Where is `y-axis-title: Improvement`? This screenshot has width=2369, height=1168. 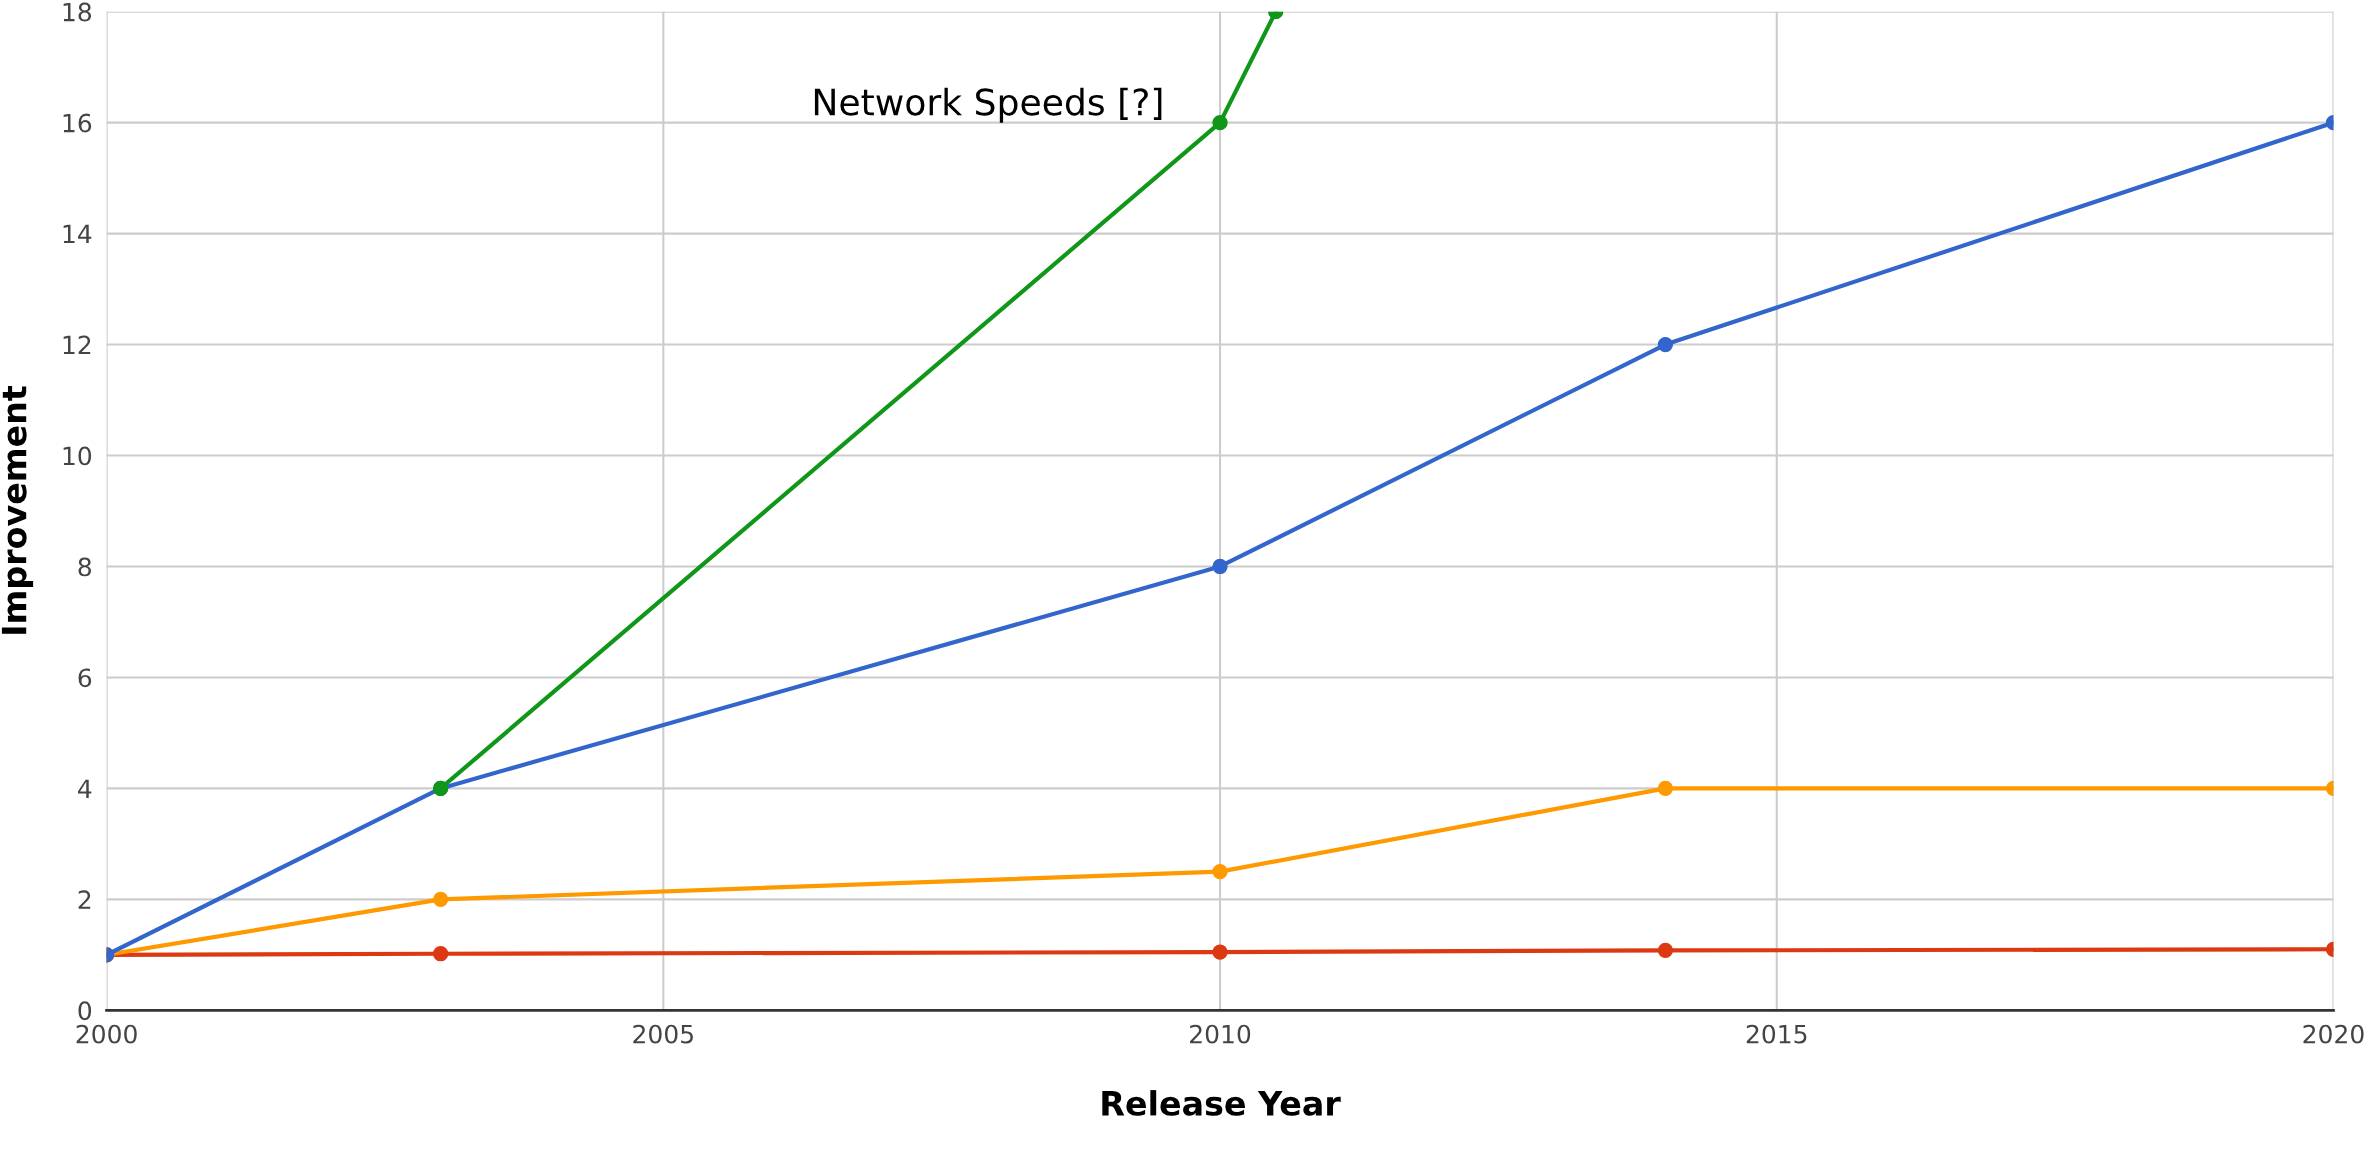 y-axis-title: Improvement is located at coordinates (17, 509).